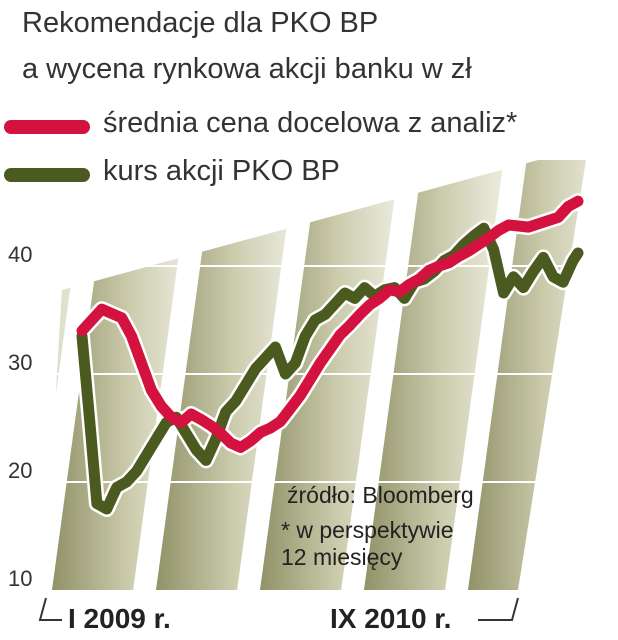 This screenshot has height=640, width=618. What do you see at coordinates (579, 375) in the screenshot?
I see `plot-stripe` at bounding box center [579, 375].